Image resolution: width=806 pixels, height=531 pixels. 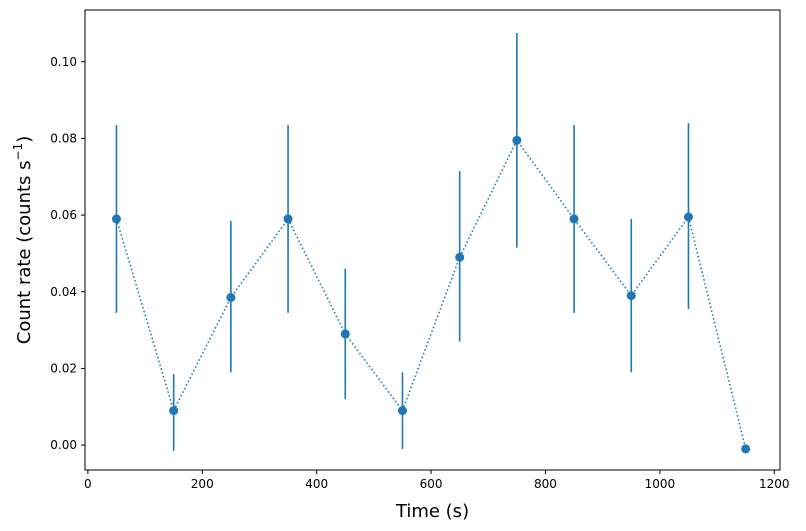 What do you see at coordinates (63, 445) in the screenshot?
I see `y-tick-label: 0.00` at bounding box center [63, 445].